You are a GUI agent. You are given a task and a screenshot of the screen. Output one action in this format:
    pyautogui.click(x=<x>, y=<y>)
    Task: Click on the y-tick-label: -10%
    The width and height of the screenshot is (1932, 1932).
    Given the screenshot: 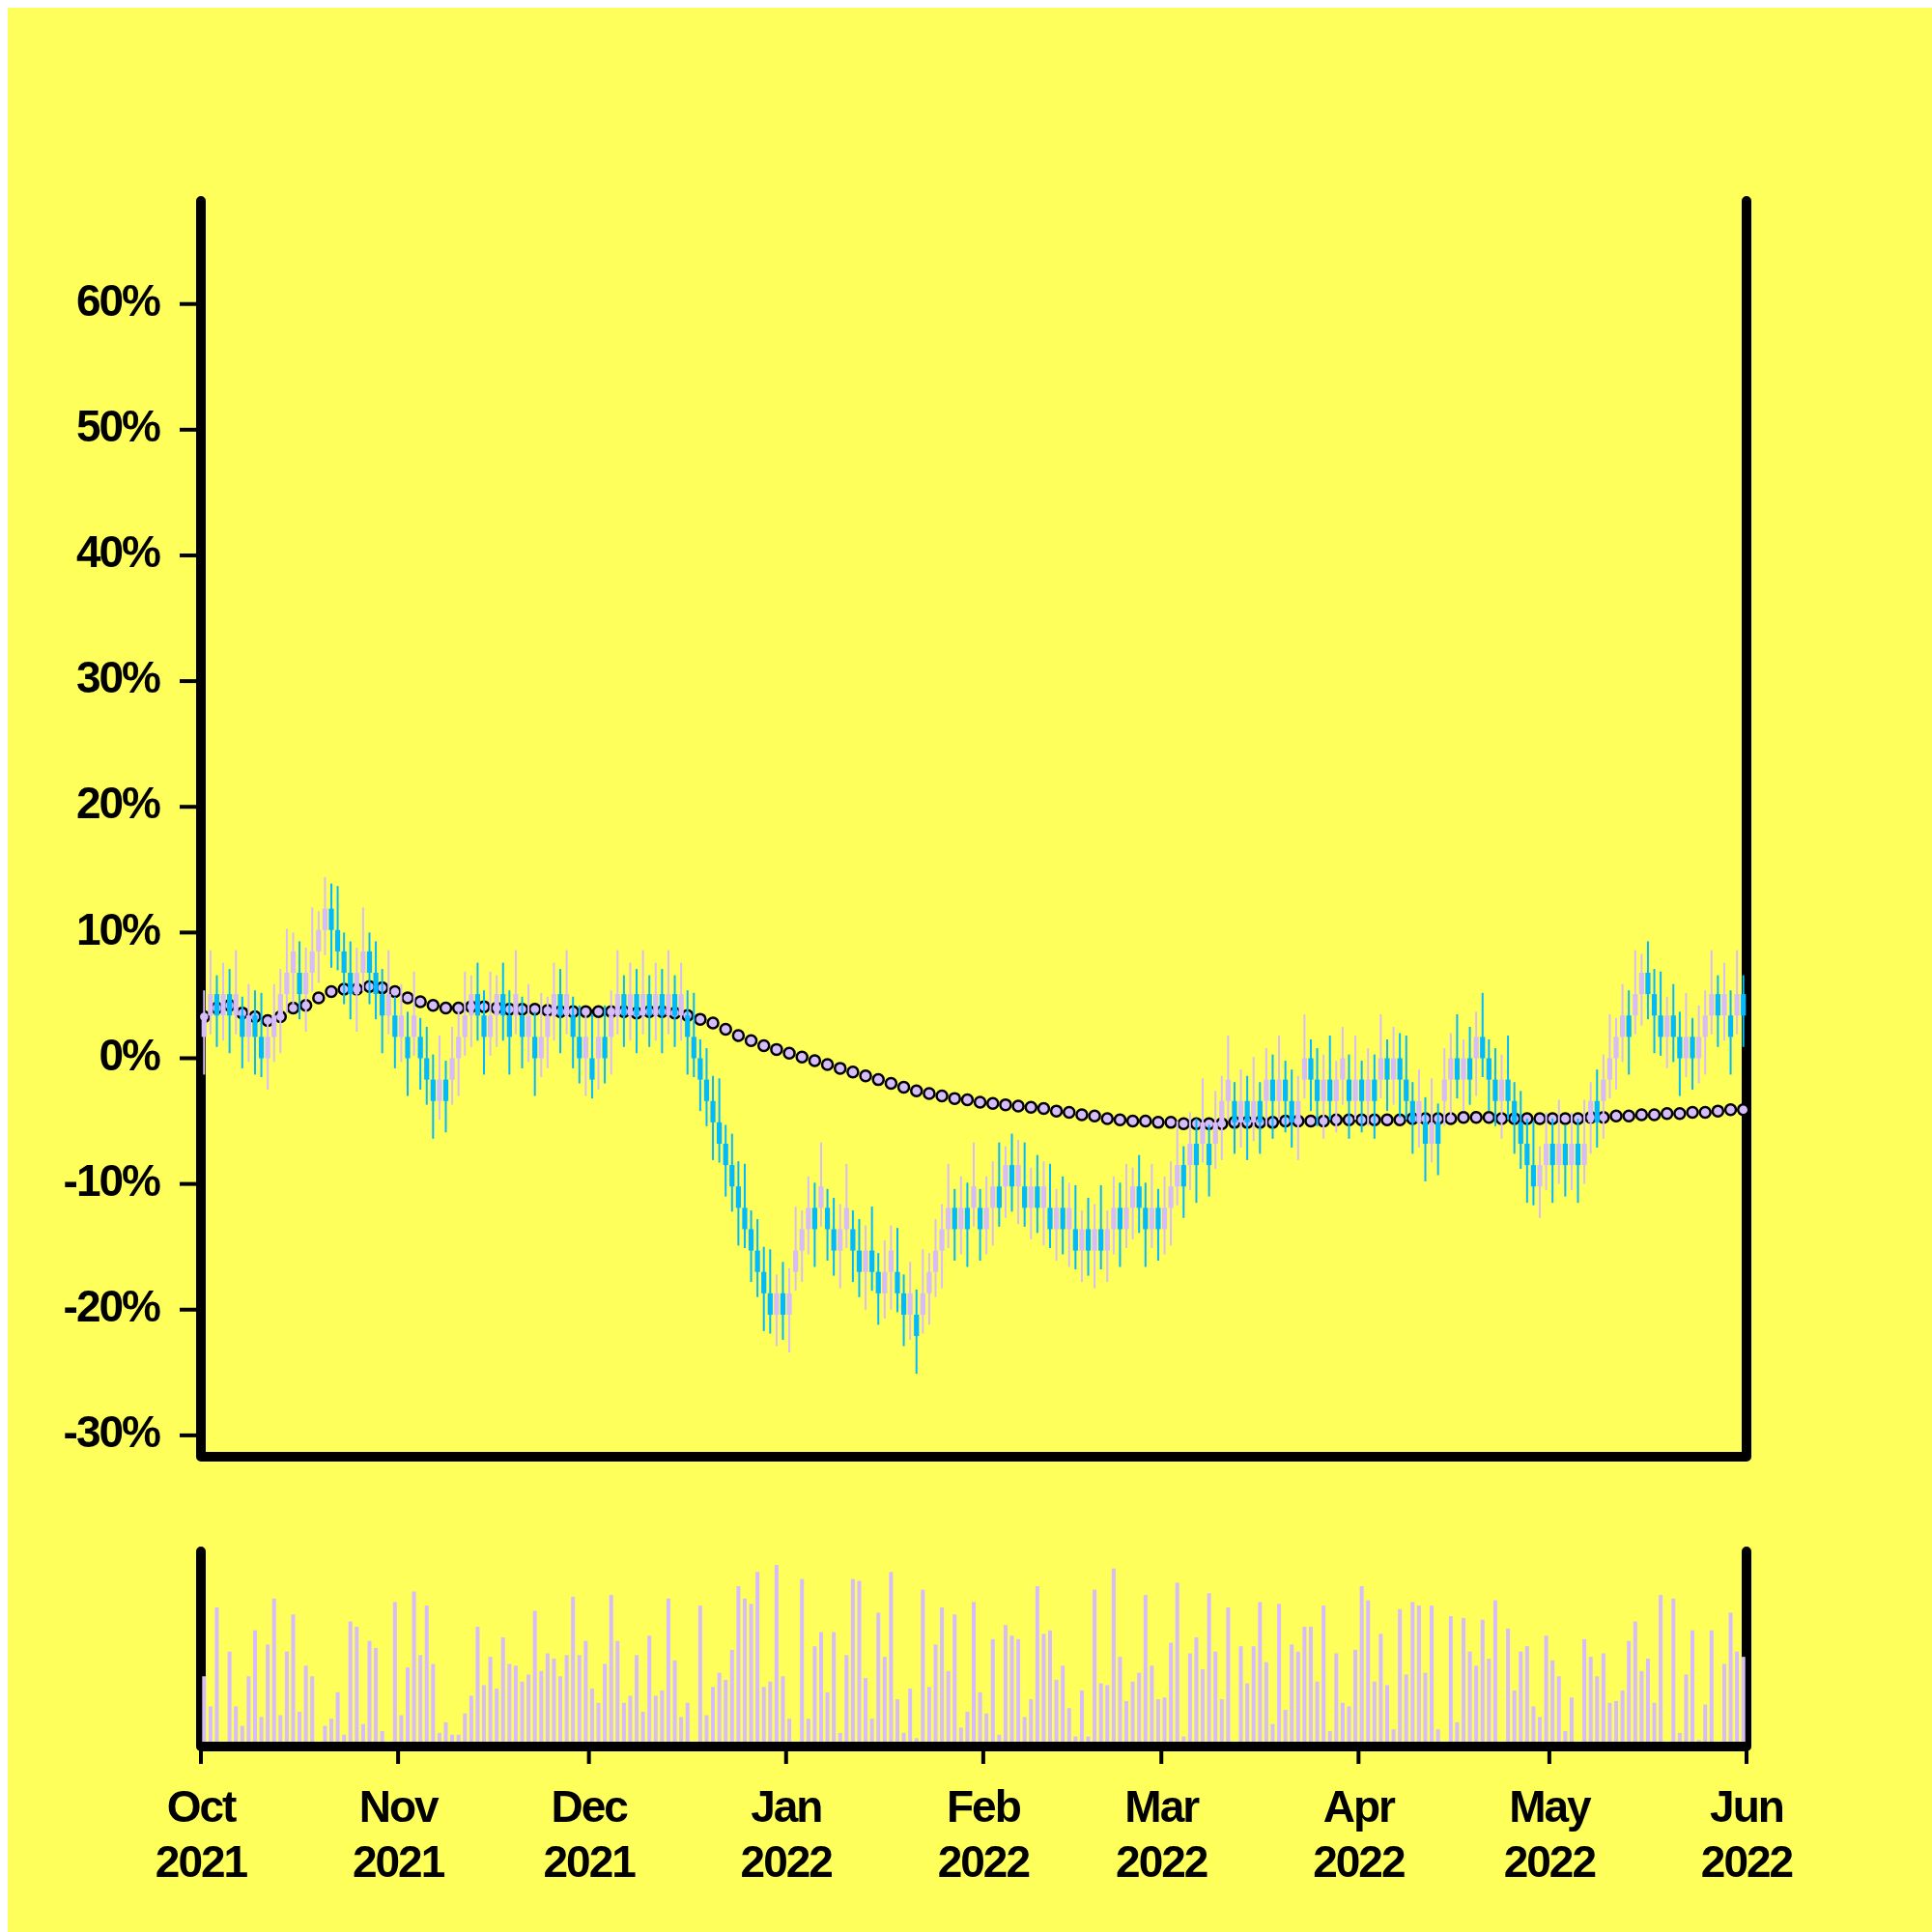 What is the action you would take?
    pyautogui.click(x=112, y=1180)
    